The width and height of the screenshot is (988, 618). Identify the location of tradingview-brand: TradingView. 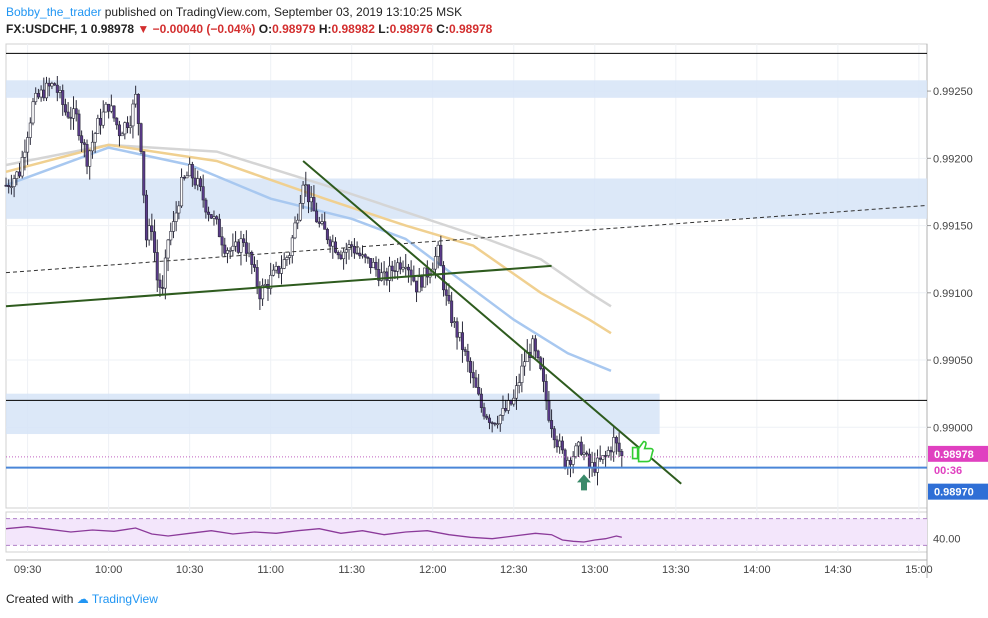
(124, 599).